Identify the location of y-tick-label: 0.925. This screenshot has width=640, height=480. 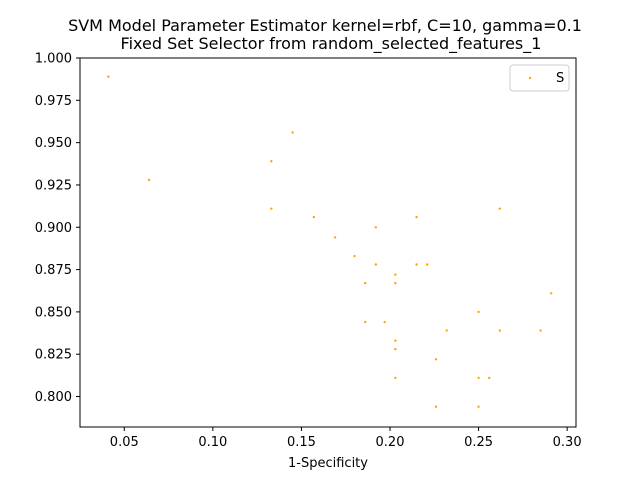
(53, 185).